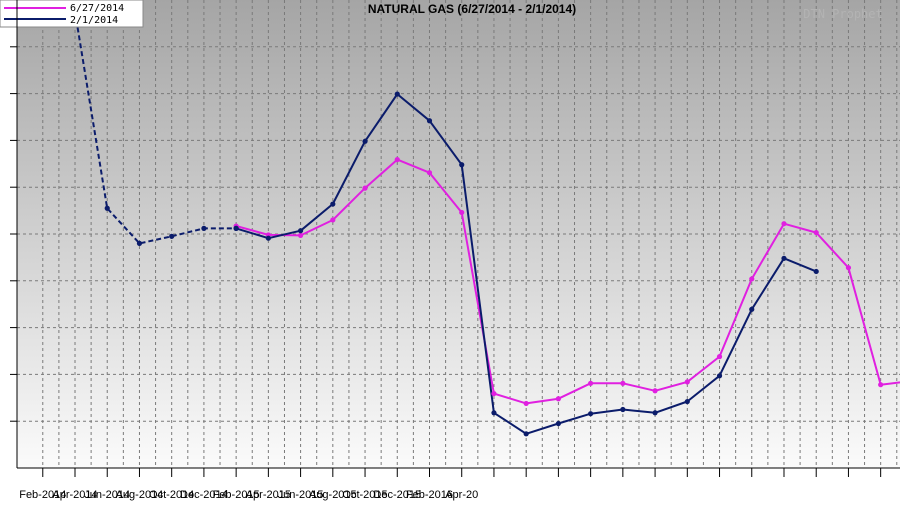  I want to click on x-tick-label: Feb-2016, so click(429, 495).